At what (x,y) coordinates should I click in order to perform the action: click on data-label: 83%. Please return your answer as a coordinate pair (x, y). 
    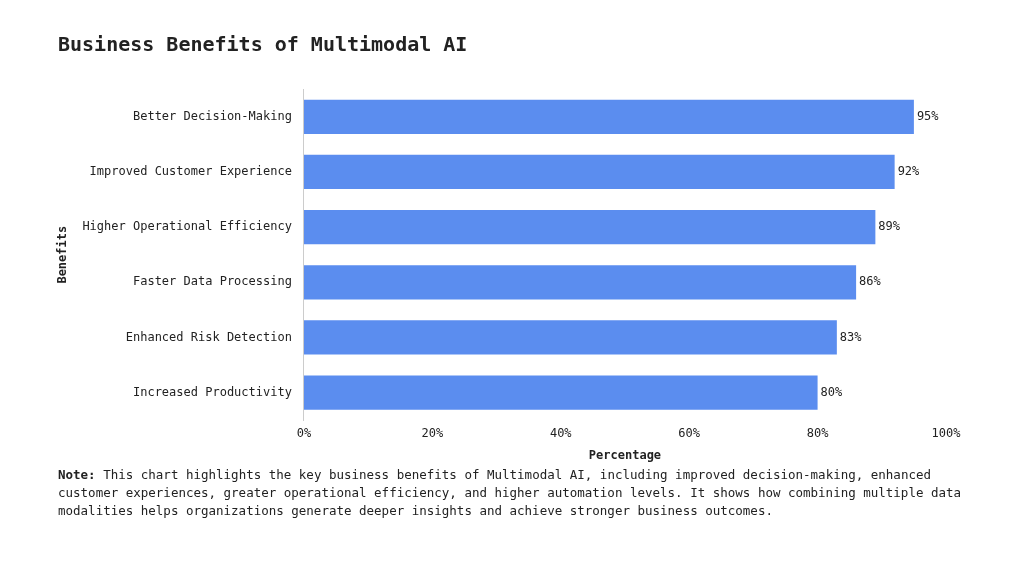
    Looking at the image, I should click on (851, 336).